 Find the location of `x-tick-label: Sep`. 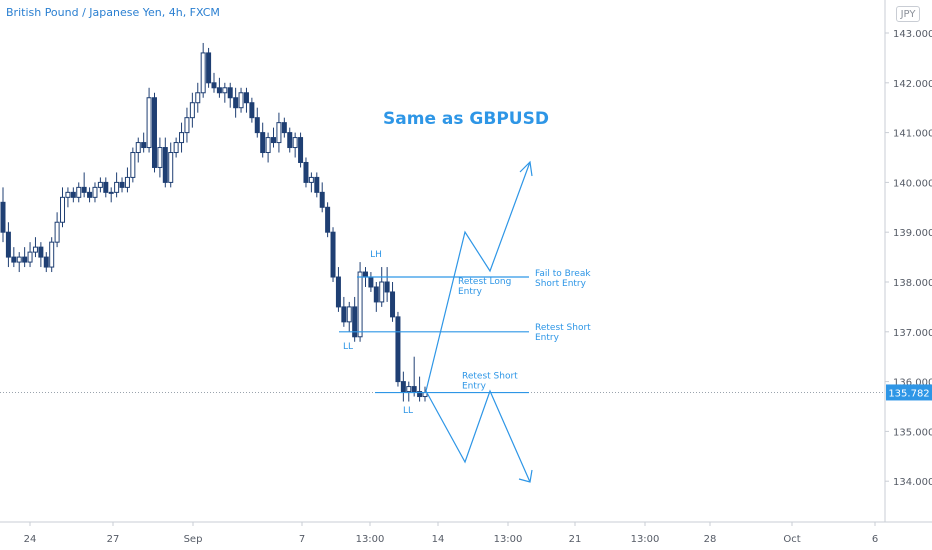

x-tick-label: Sep is located at coordinates (193, 539).